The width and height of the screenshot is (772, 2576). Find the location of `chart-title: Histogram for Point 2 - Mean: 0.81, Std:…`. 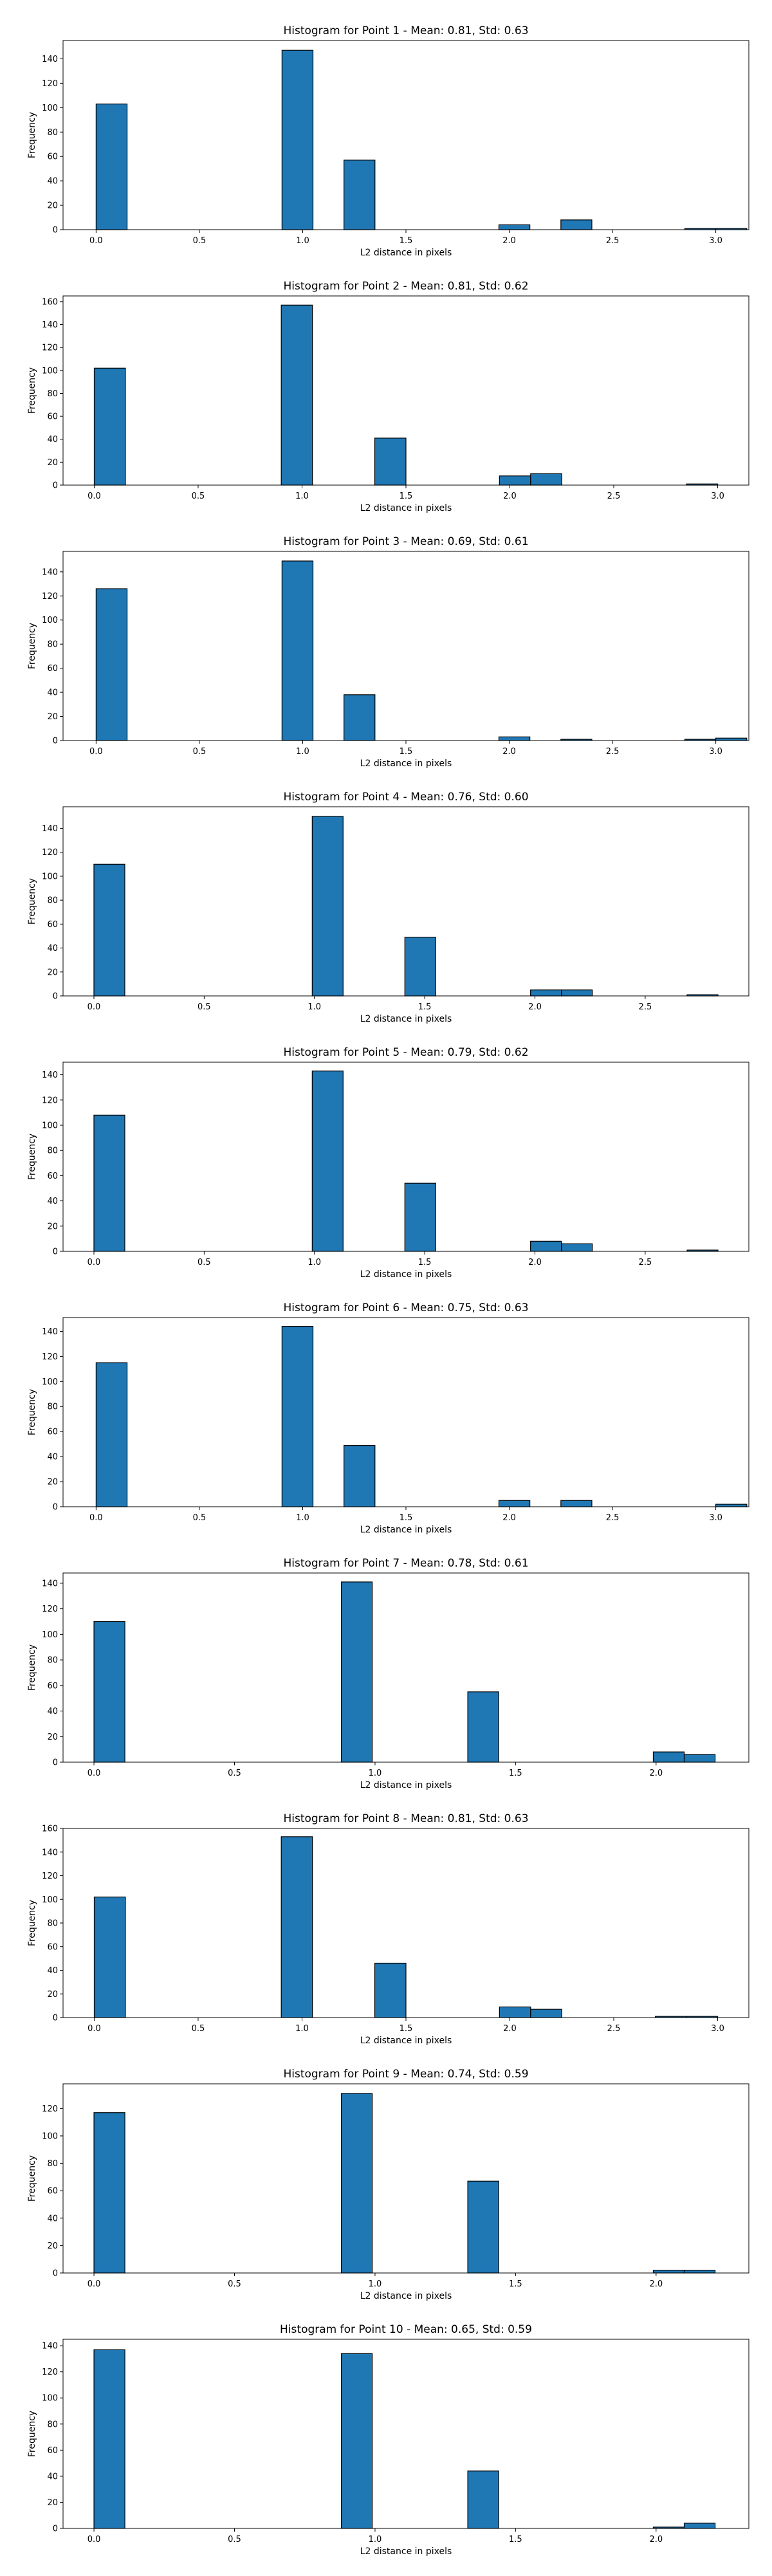

chart-title: Histogram for Point 2 - Mean: 0.81, Std:… is located at coordinates (405, 286).